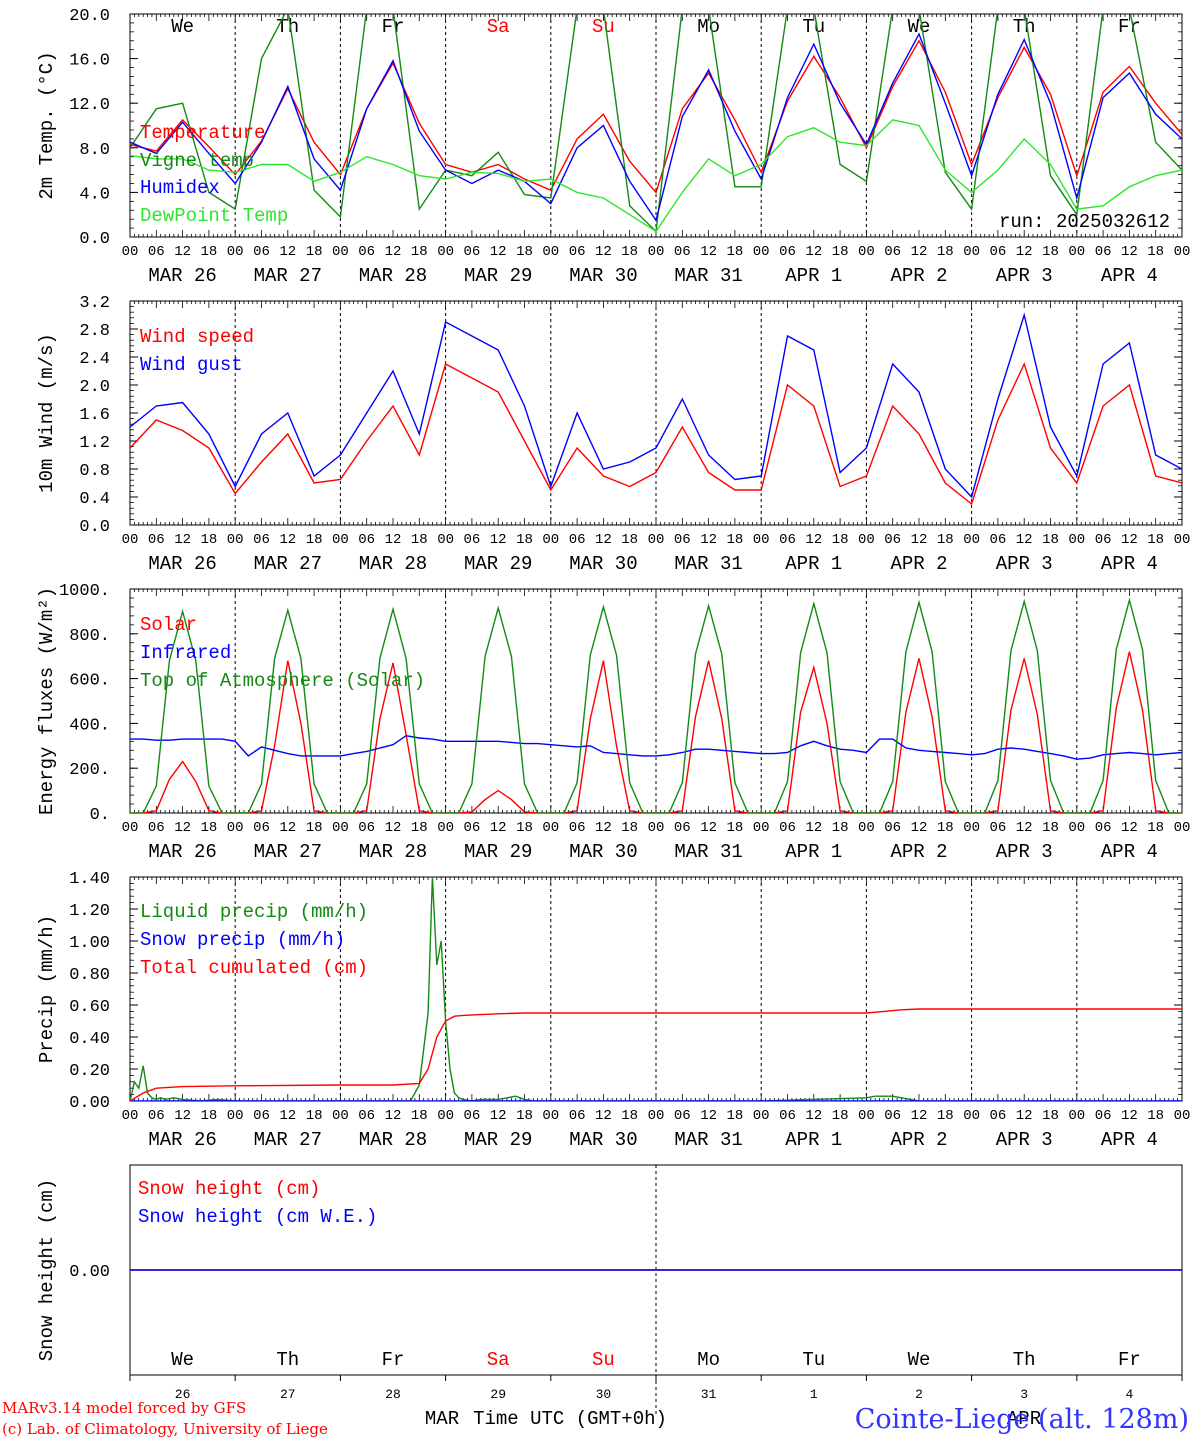  What do you see at coordinates (918, 852) in the screenshot?
I see `date-label: APR 2` at bounding box center [918, 852].